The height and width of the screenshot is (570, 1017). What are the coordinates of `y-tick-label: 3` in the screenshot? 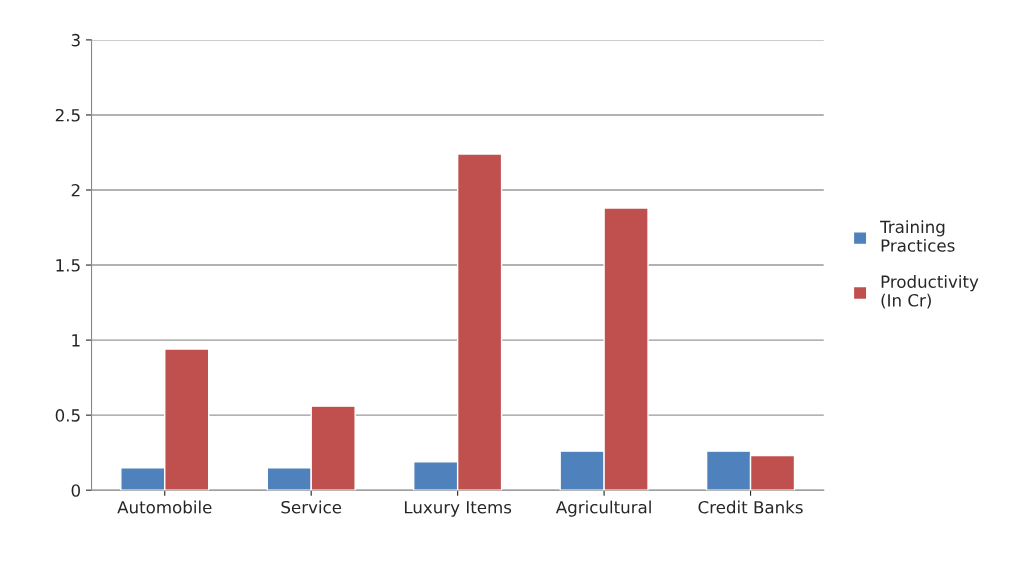 It's located at (75, 40).